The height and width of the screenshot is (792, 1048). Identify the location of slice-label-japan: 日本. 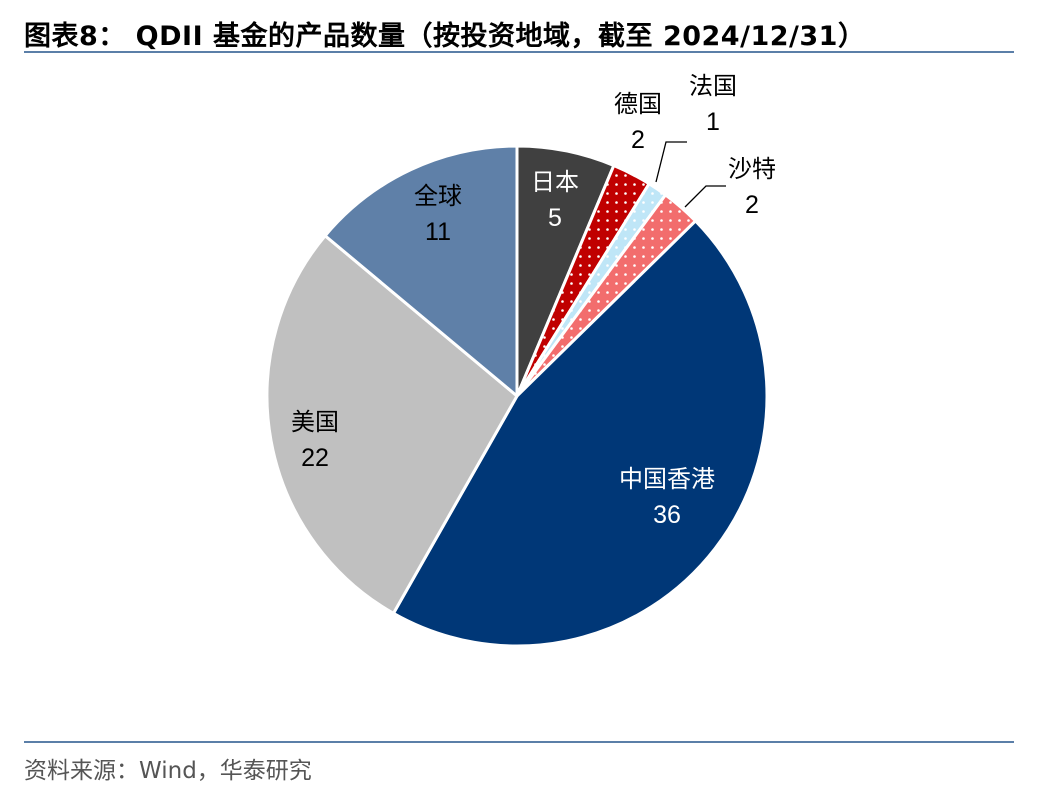
(555, 182).